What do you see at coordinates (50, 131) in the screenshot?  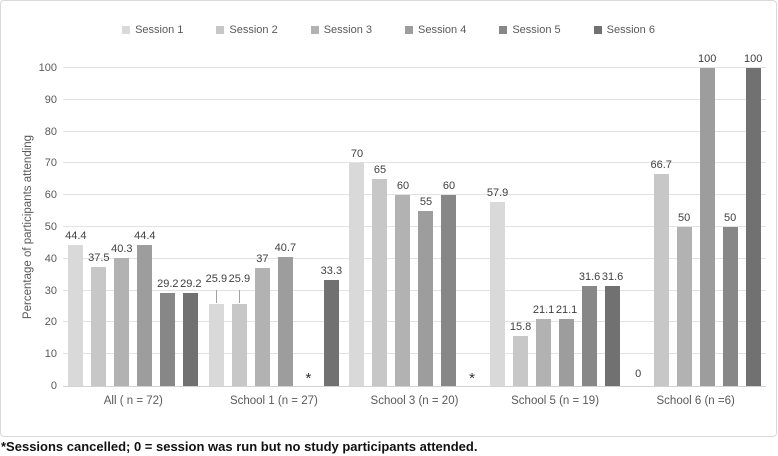 I see `y-tick-label: 80` at bounding box center [50, 131].